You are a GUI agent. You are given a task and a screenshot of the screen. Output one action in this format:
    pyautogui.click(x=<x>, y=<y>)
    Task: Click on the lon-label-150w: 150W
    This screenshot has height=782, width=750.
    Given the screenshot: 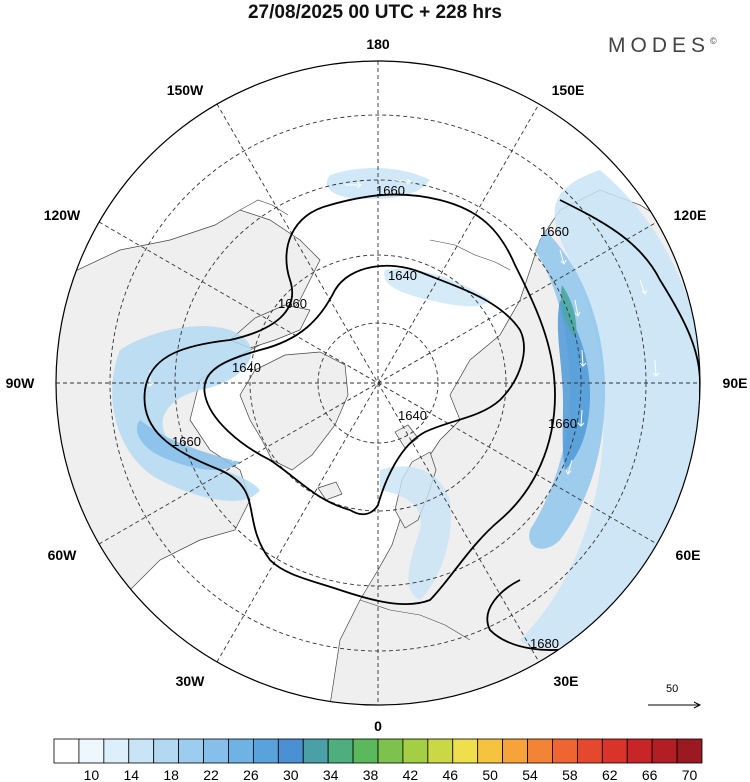 What is the action you would take?
    pyautogui.click(x=185, y=90)
    